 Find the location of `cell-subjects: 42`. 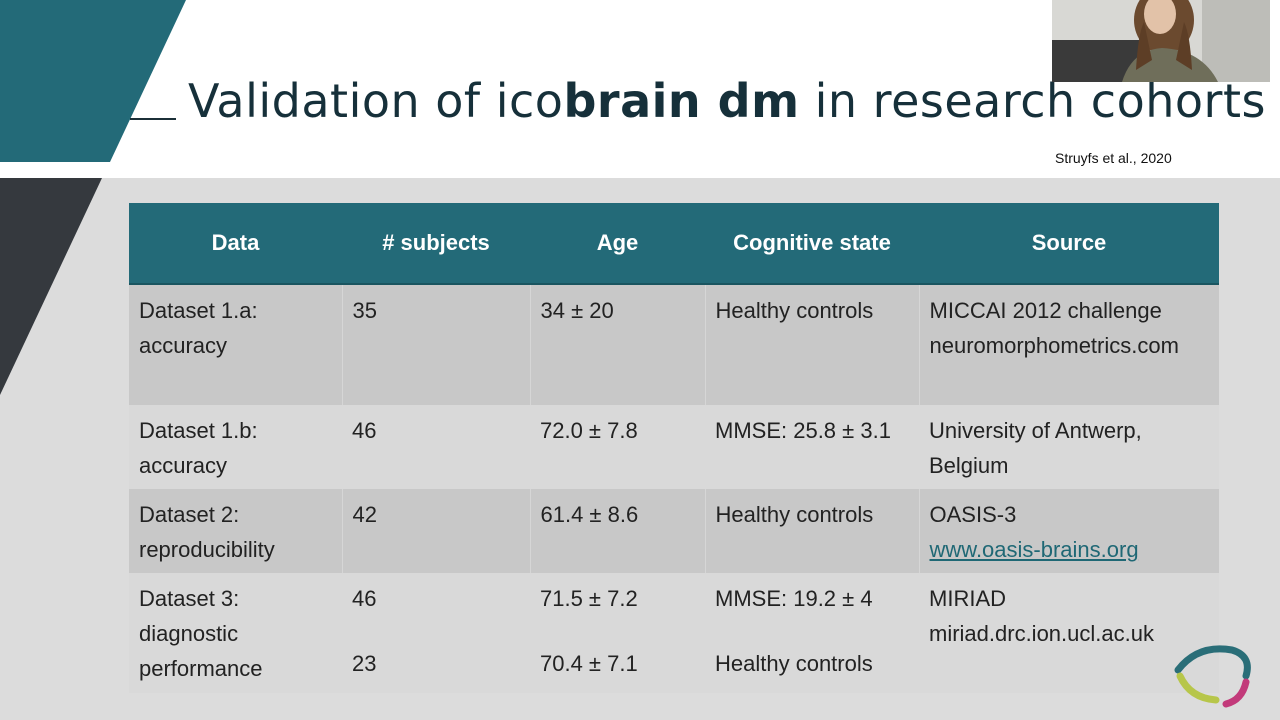

cell-subjects: 42 is located at coordinates (436, 531).